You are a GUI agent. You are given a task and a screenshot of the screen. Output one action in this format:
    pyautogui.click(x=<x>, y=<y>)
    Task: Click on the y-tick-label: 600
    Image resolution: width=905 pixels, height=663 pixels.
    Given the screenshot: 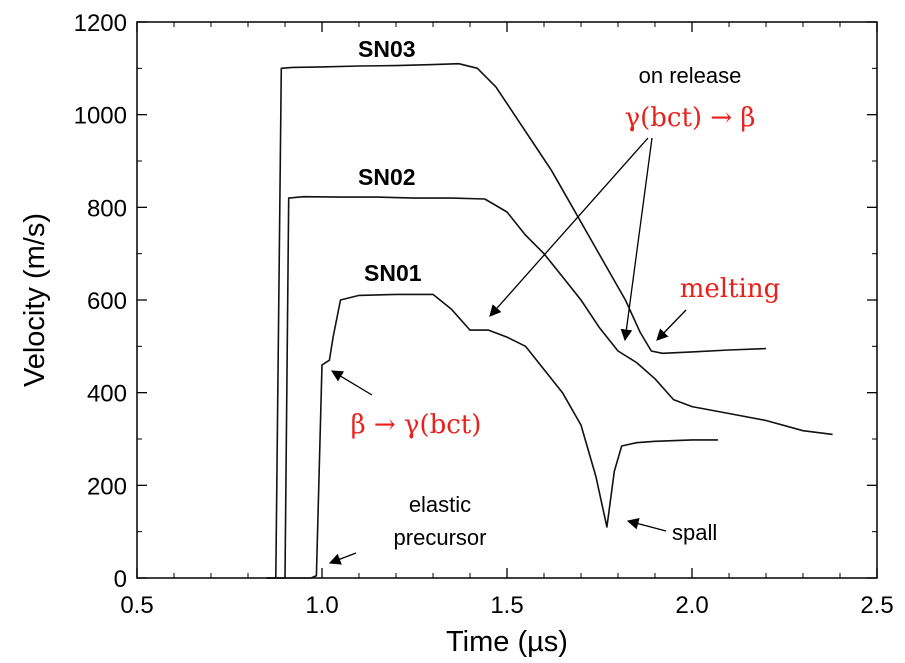 What is the action you would take?
    pyautogui.click(x=107, y=301)
    